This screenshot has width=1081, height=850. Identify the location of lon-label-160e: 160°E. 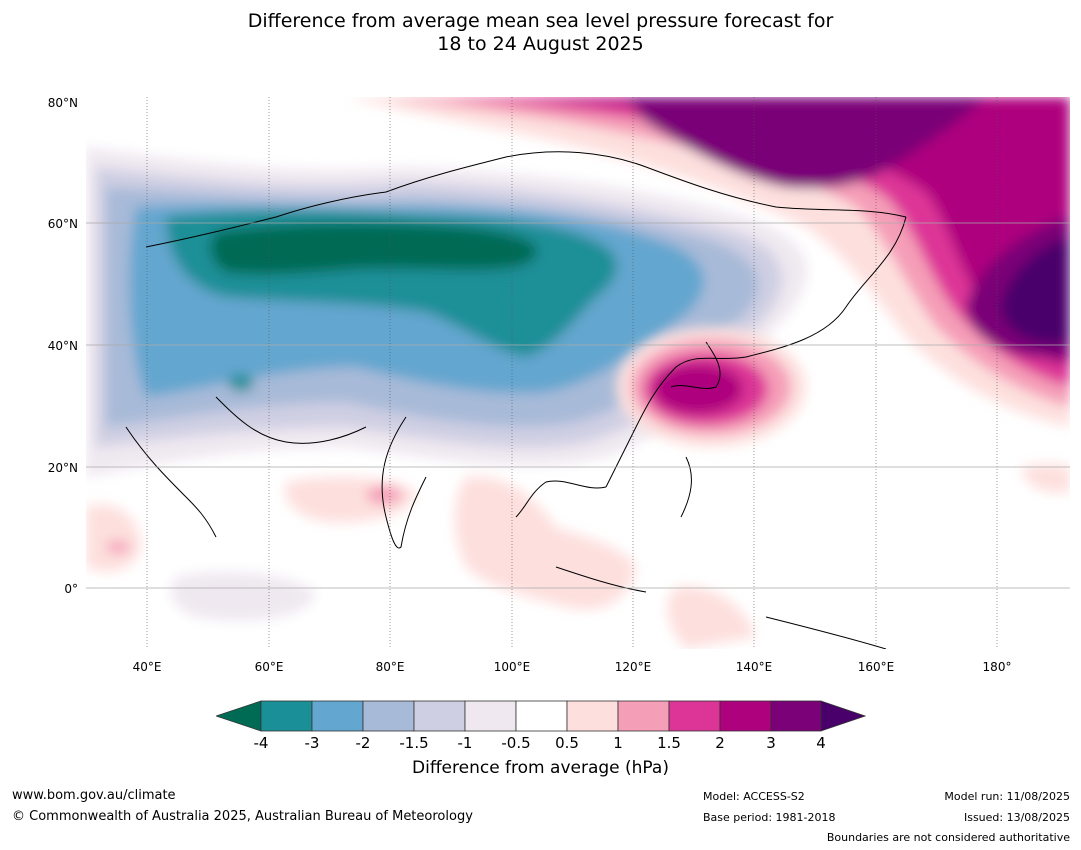
(876, 667).